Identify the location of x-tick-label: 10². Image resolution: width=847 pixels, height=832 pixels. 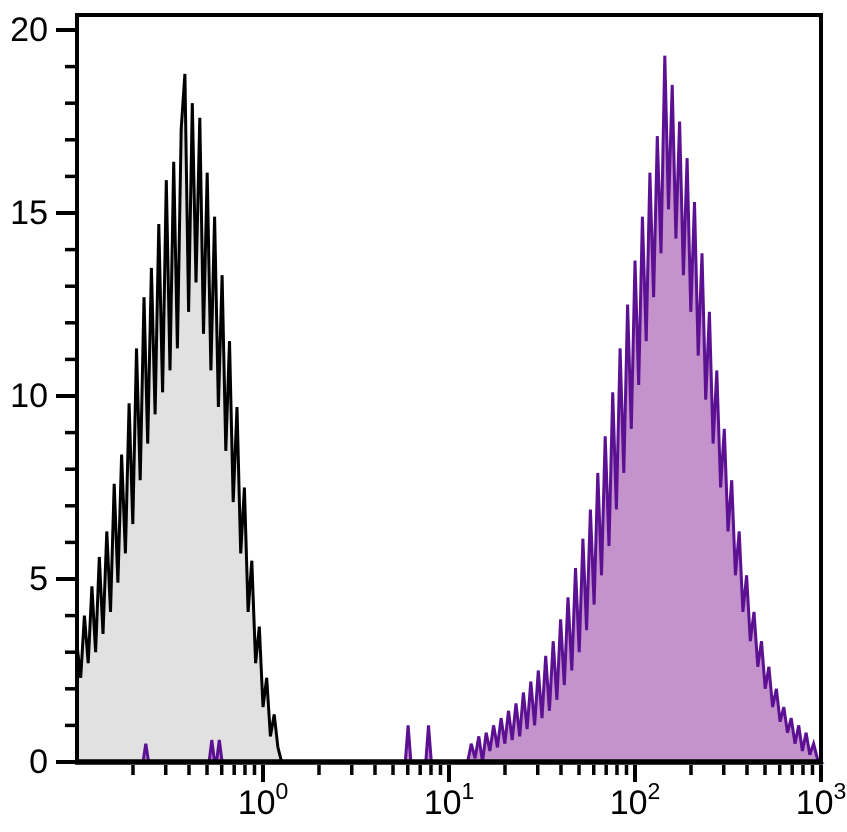
(635, 800).